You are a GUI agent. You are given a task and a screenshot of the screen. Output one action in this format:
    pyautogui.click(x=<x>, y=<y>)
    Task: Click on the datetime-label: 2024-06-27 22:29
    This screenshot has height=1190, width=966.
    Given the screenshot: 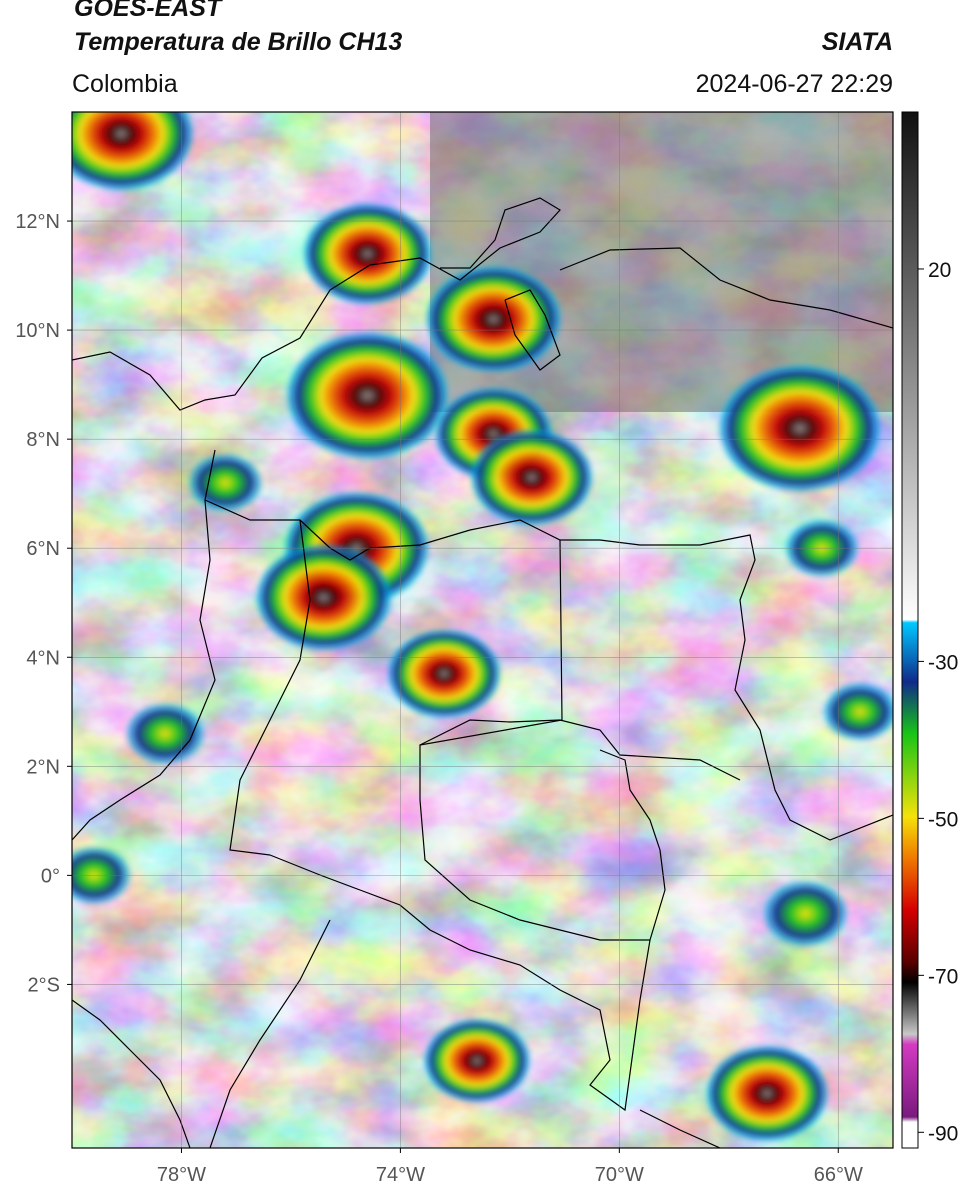 What is the action you would take?
    pyautogui.click(x=794, y=84)
    